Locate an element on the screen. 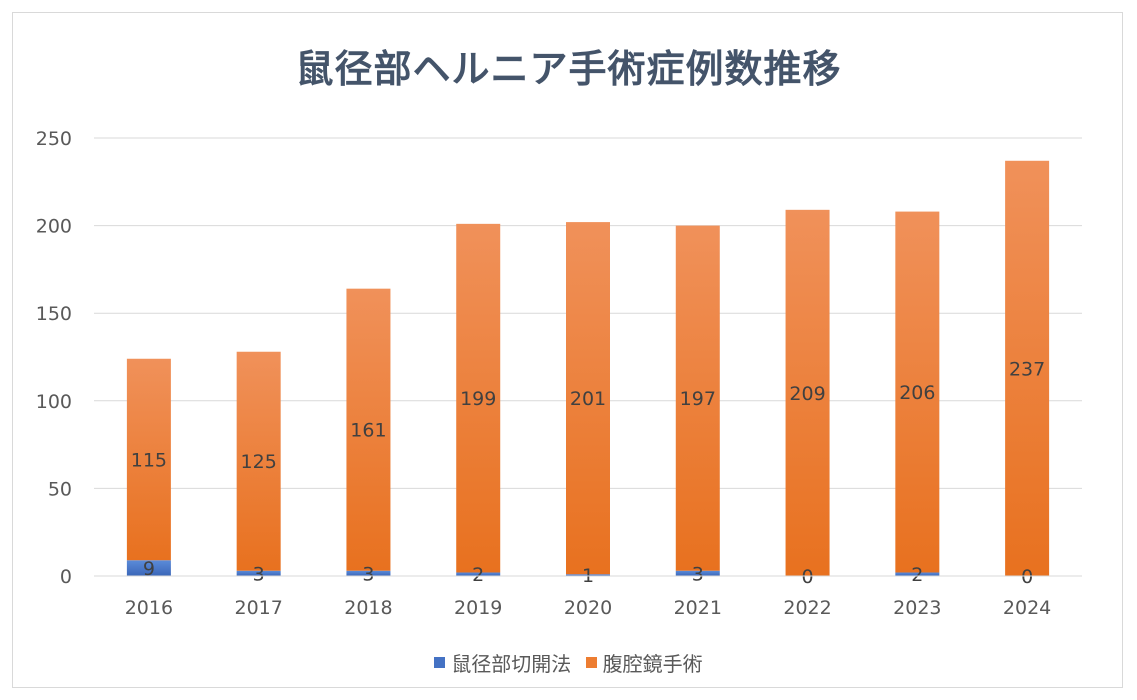  y-tick-label: 250 is located at coordinates (54, 139).